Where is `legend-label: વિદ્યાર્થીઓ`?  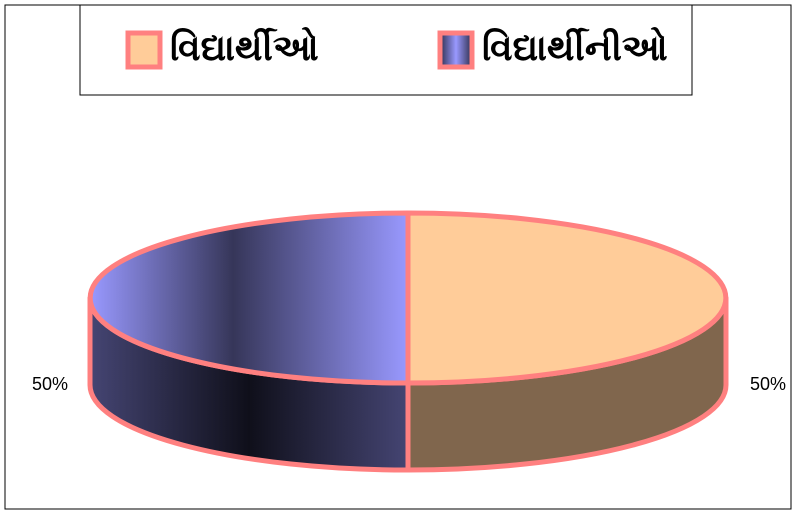
legend-label: વિદ્યાર્થીઓ is located at coordinates (244, 47).